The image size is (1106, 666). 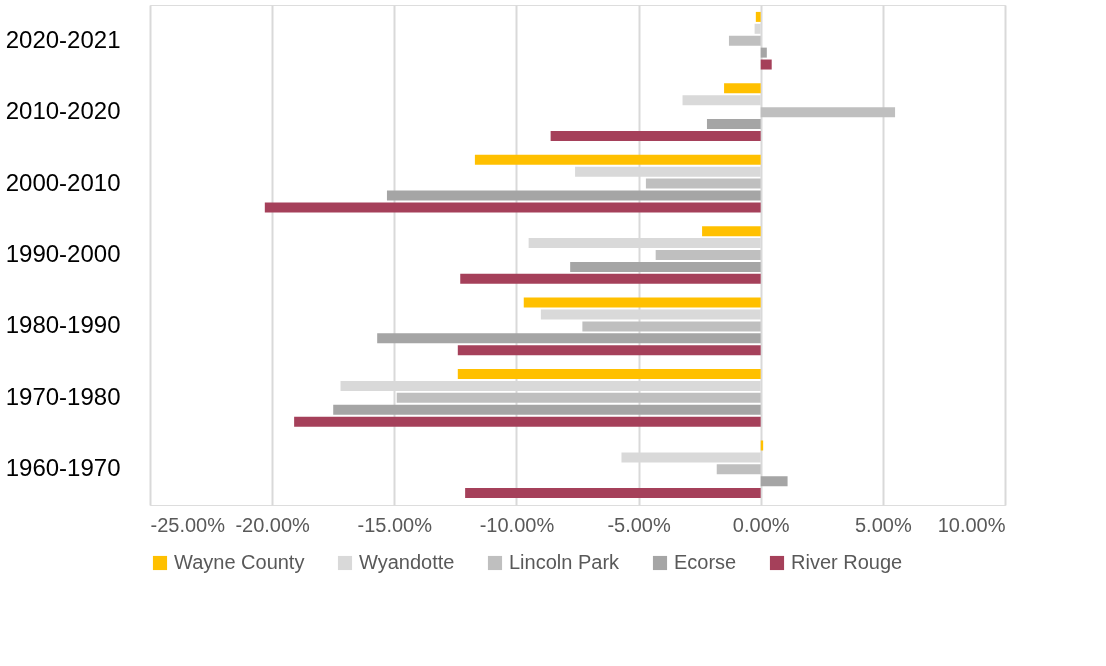 What do you see at coordinates (188, 524) in the screenshot?
I see `x-tick-label: -25.00%` at bounding box center [188, 524].